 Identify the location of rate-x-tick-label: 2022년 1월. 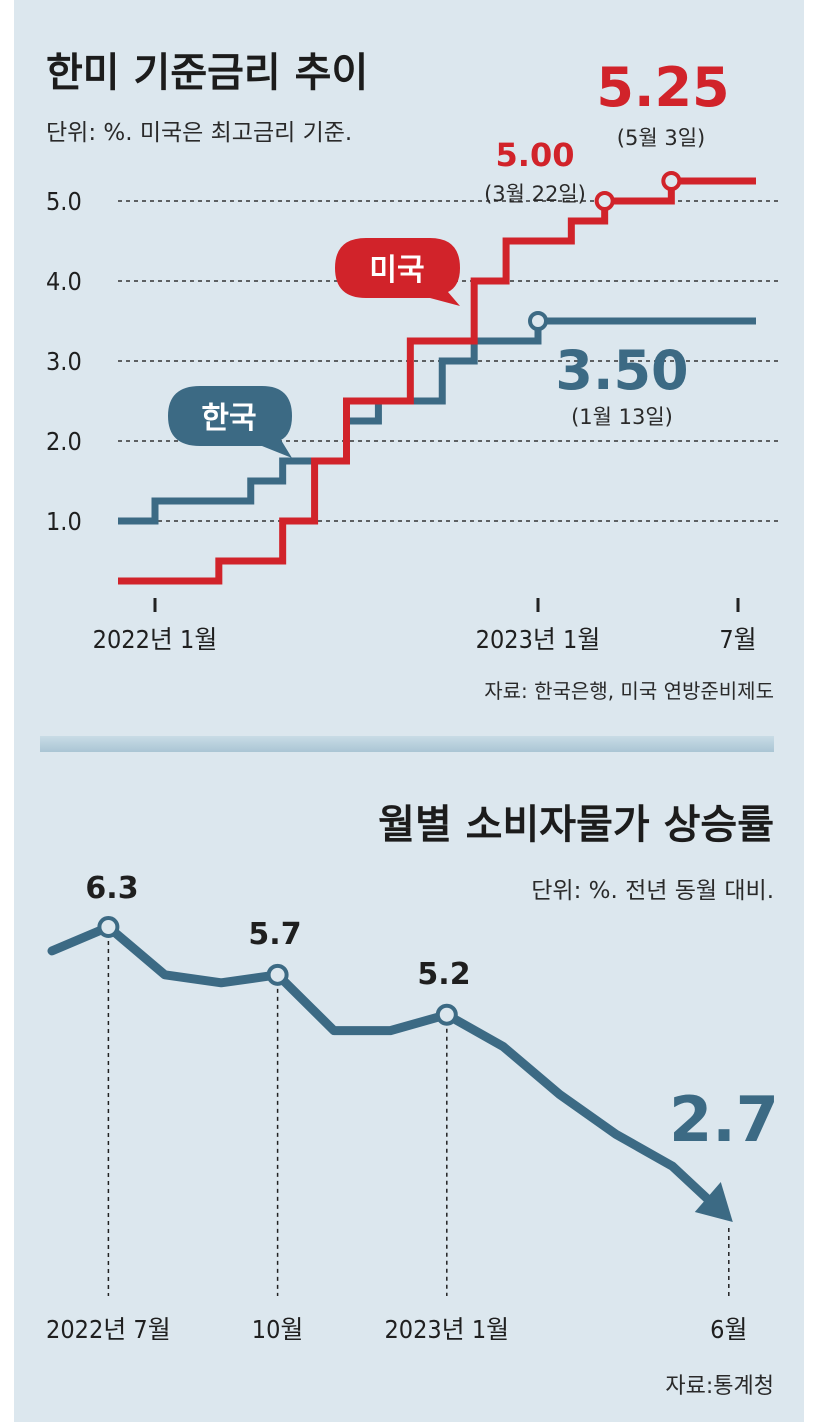
(155, 639).